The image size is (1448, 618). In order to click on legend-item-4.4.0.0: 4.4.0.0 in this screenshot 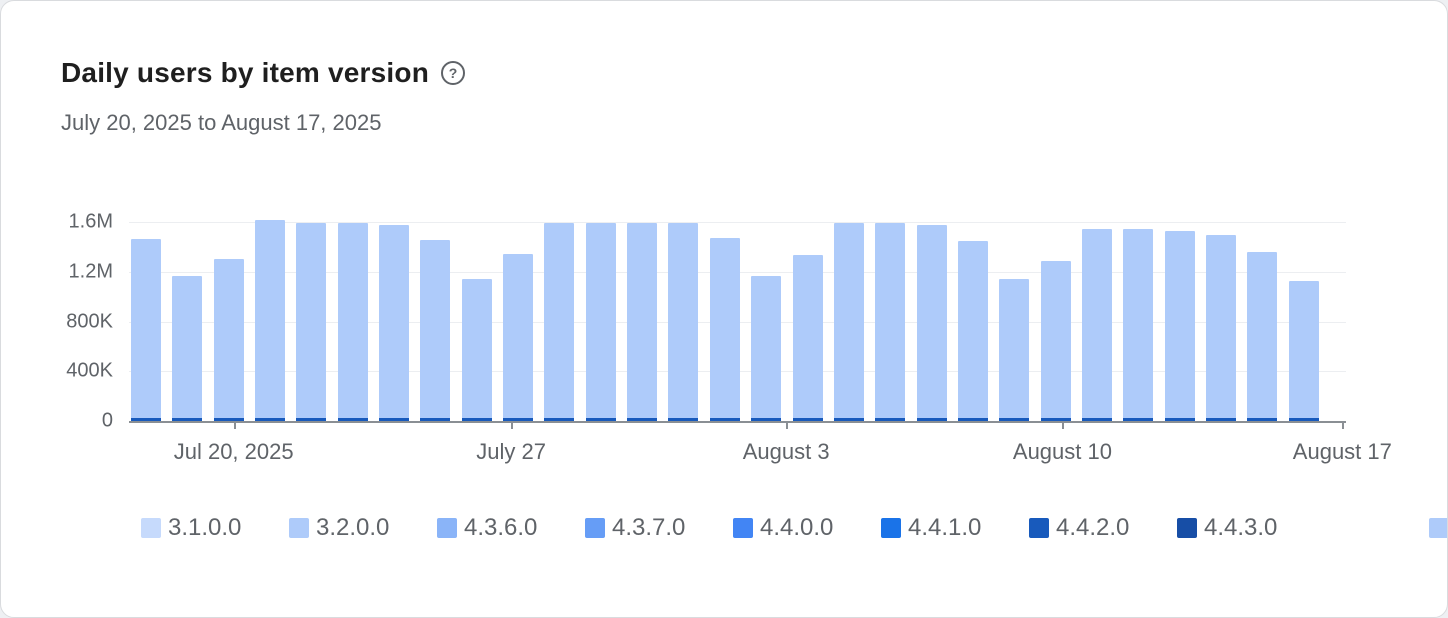, I will do `click(807, 528)`.